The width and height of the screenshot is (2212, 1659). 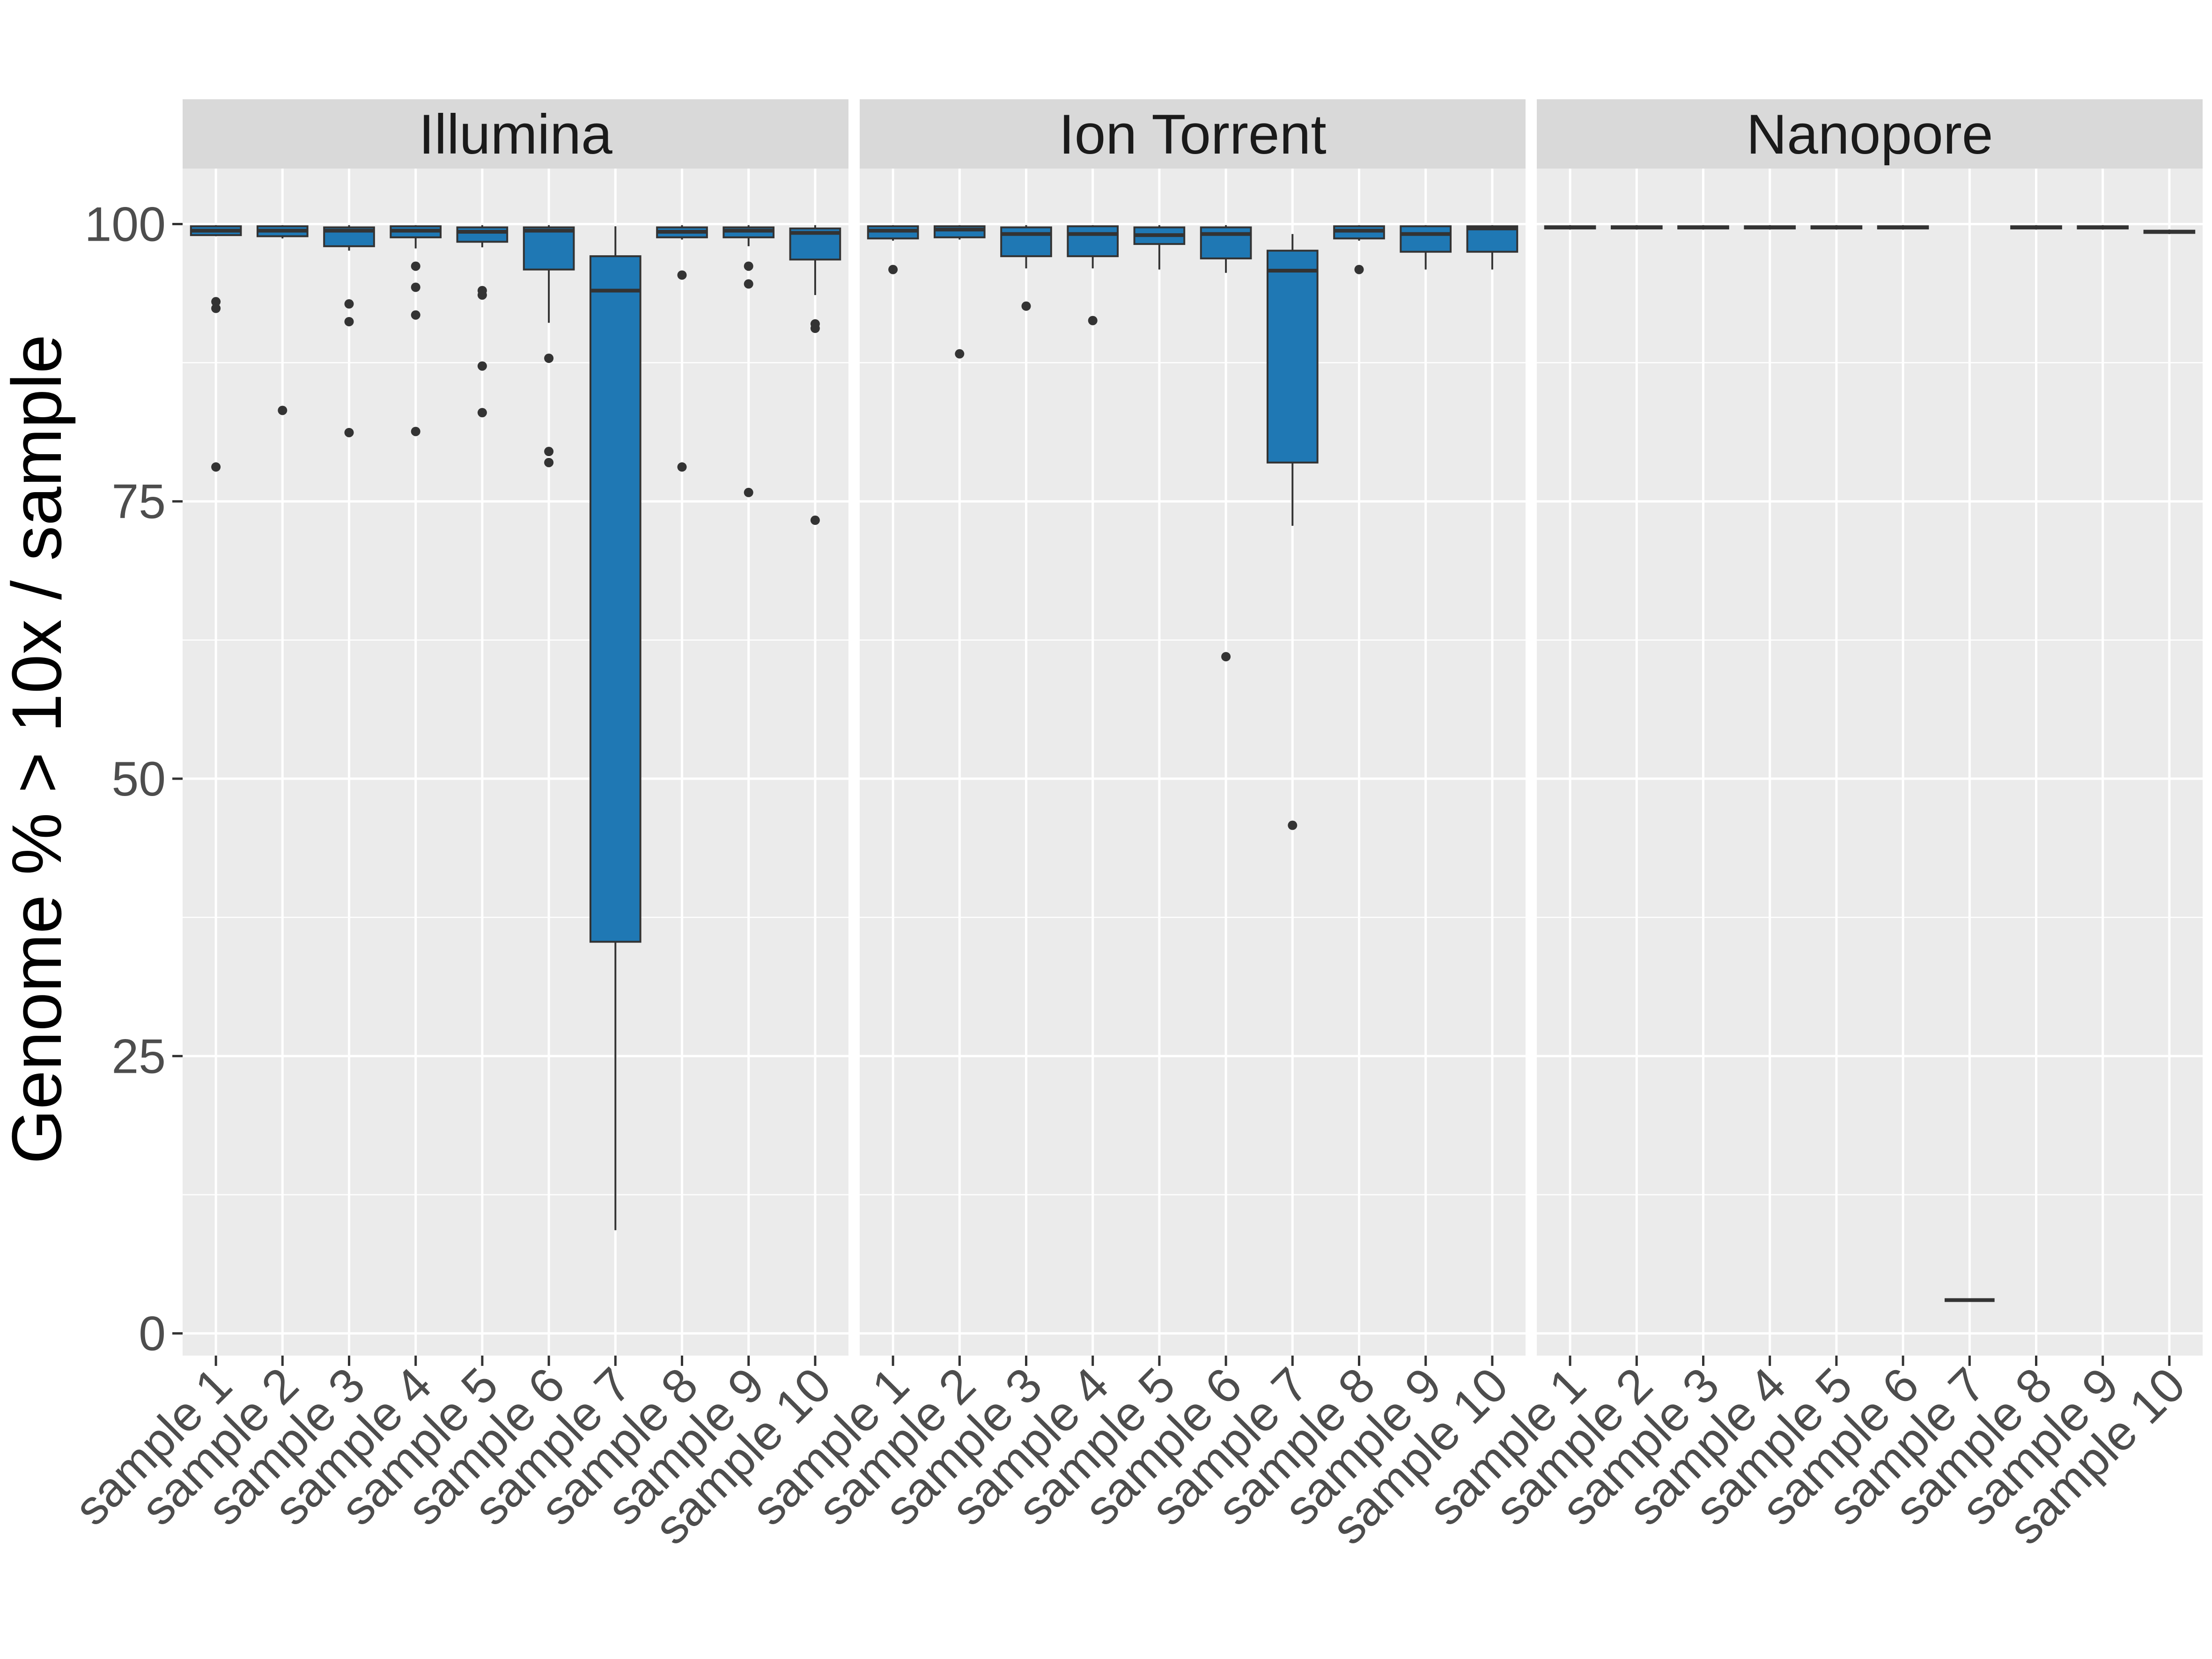 What do you see at coordinates (139, 1057) in the screenshot?
I see `y-tick-label: 25` at bounding box center [139, 1057].